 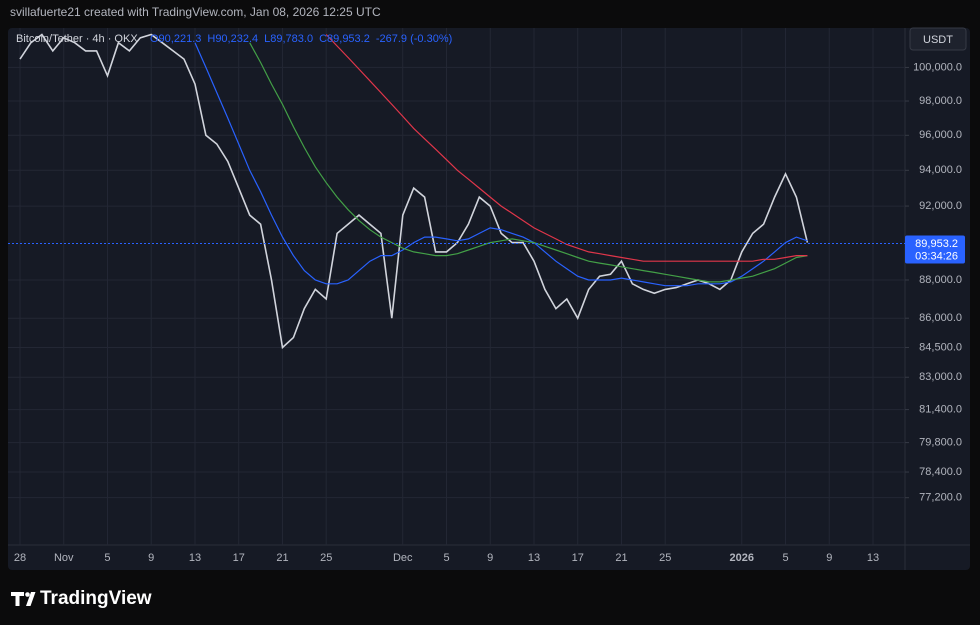 What do you see at coordinates (936, 256) in the screenshot?
I see `countdown: 03:34:26` at bounding box center [936, 256].